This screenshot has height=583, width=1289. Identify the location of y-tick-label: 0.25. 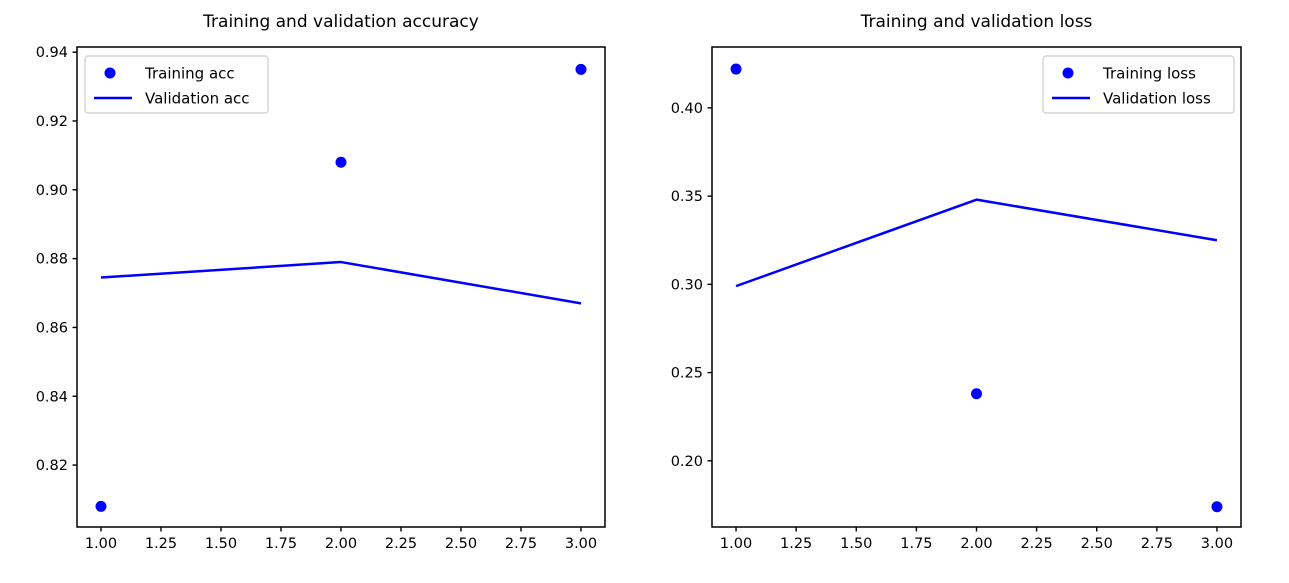
(687, 374).